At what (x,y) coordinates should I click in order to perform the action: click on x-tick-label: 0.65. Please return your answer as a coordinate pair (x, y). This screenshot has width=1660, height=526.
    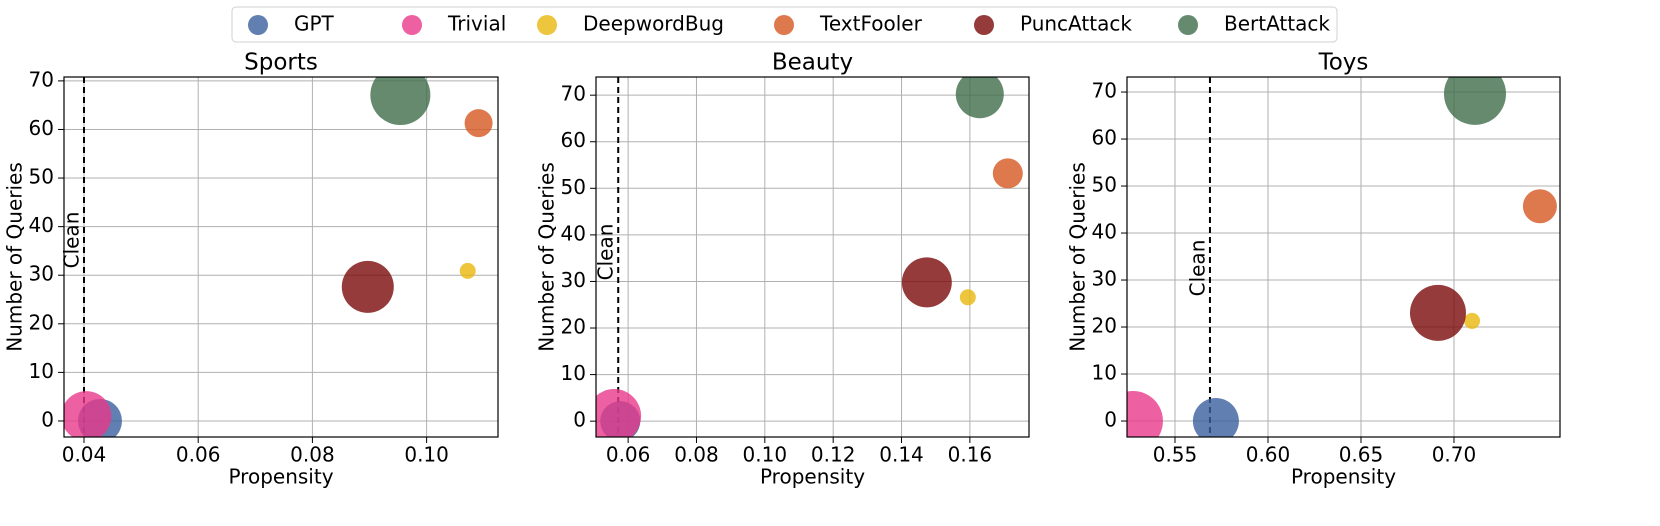
    Looking at the image, I should click on (1361, 455).